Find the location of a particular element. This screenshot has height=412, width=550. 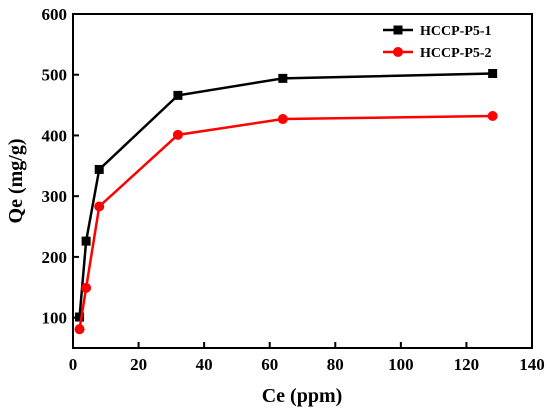

y-tick-label: 100 is located at coordinates (55, 318).